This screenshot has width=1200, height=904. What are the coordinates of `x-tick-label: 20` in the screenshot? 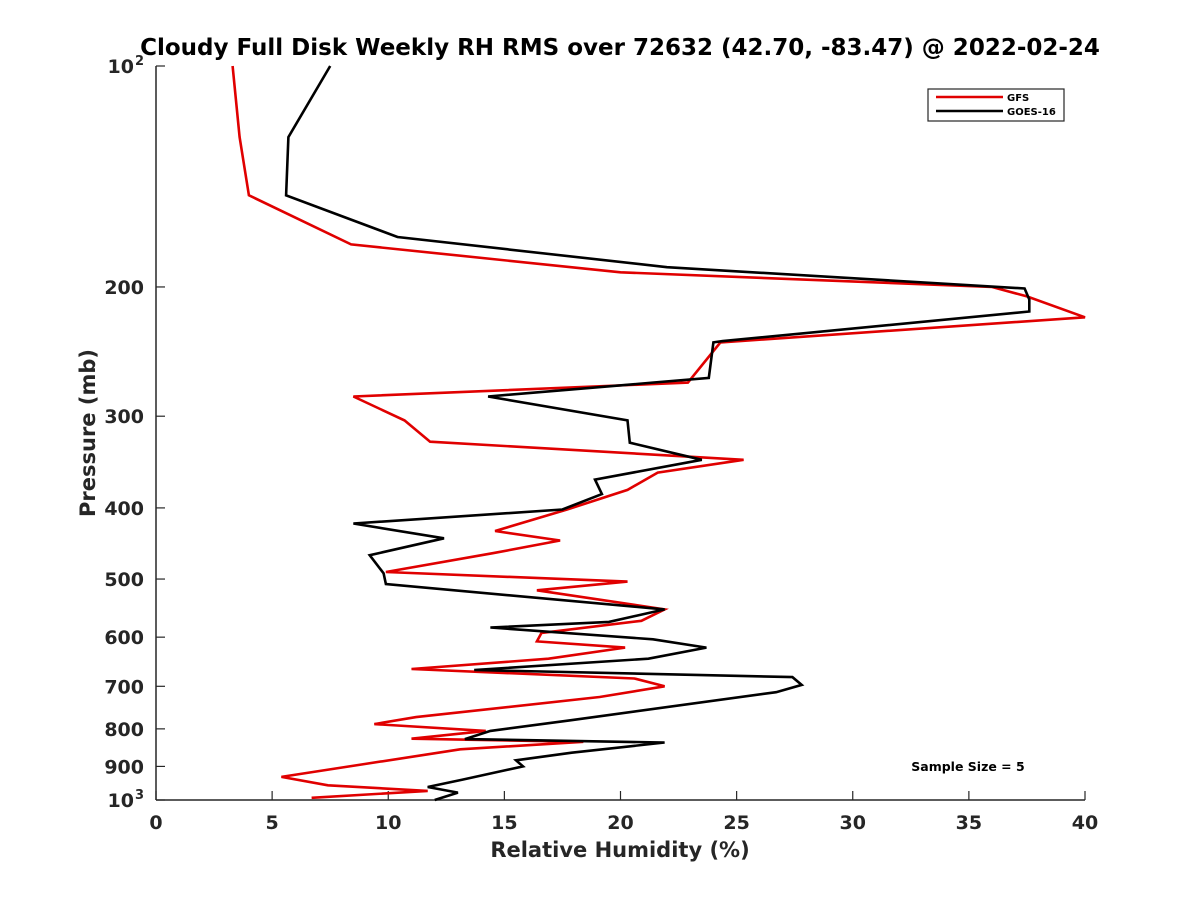 It's located at (620, 823).